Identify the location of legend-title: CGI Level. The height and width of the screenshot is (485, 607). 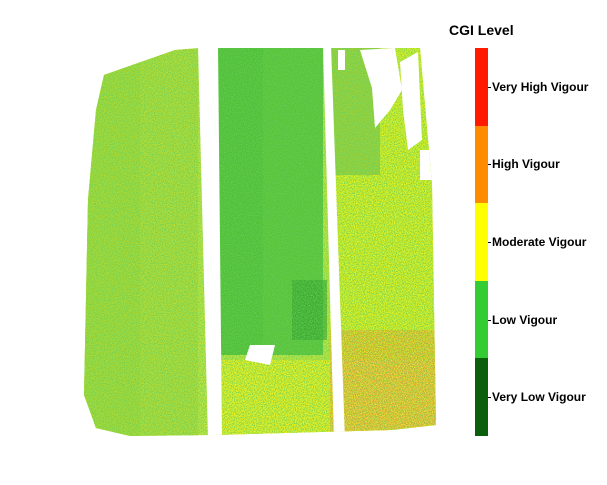
(481, 30).